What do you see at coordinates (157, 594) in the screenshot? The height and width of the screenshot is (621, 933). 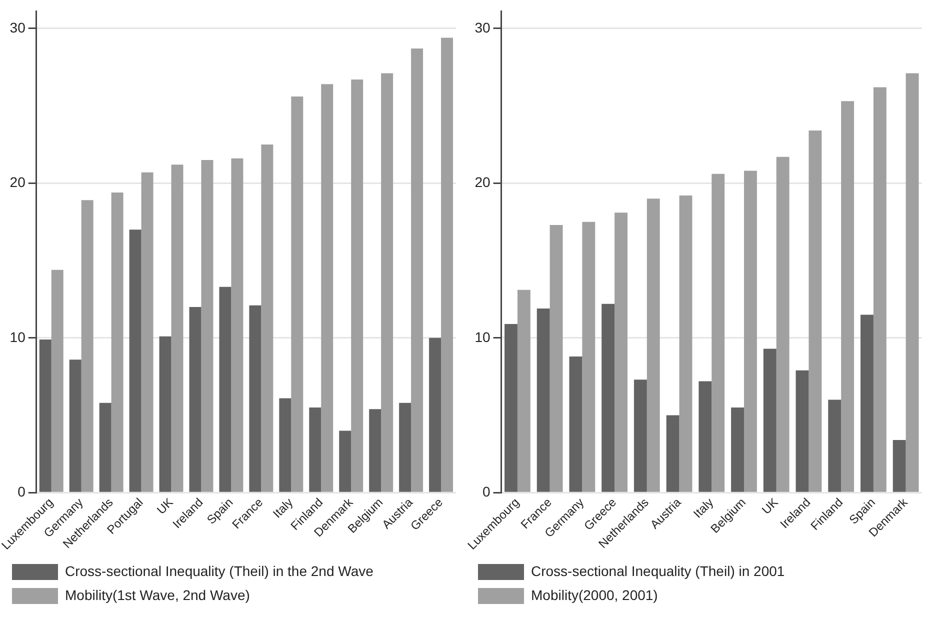 I see `legend-label: Mobility(1st Wave, 2nd Wave)` at bounding box center [157, 594].